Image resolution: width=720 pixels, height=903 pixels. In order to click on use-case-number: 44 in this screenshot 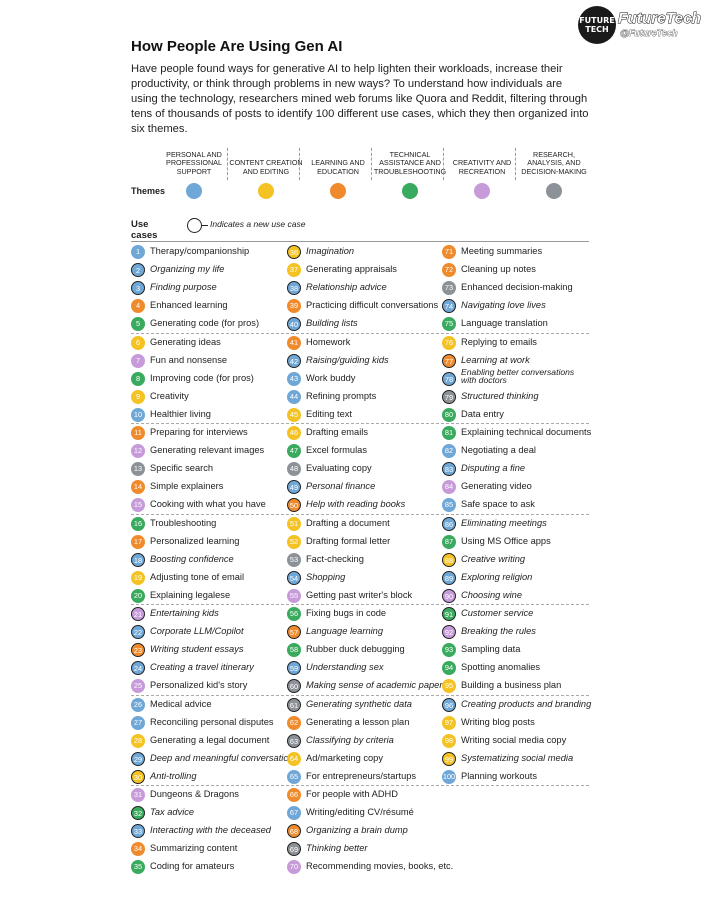, I will do `click(294, 396)`.